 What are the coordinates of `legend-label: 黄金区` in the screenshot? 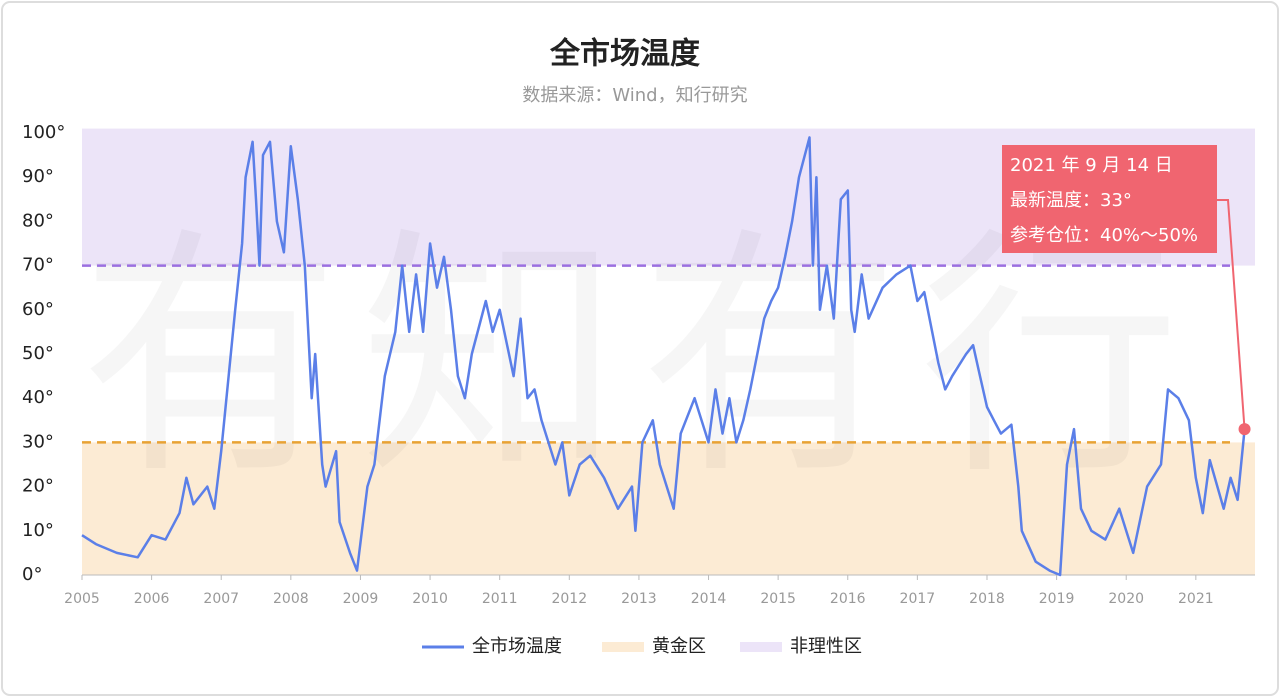 It's located at (679, 646).